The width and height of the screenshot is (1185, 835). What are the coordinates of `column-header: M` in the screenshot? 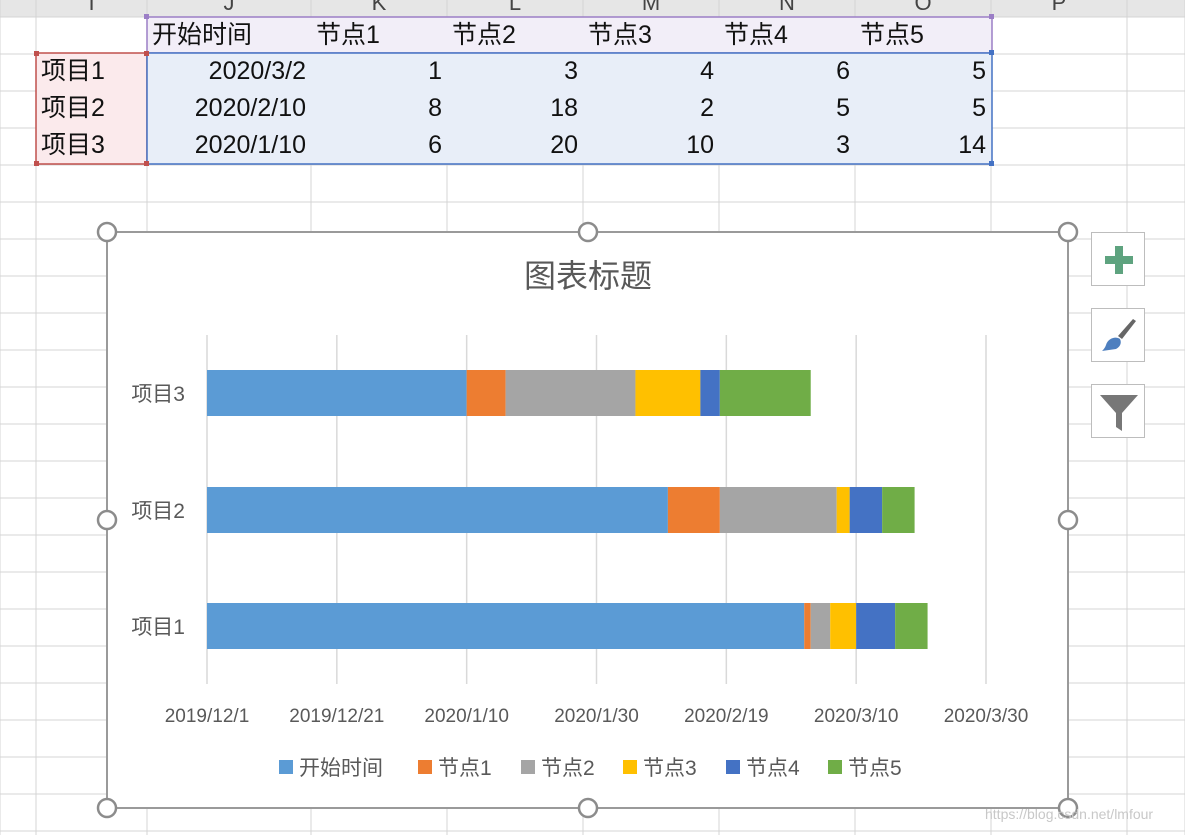 It's located at (651, 7).